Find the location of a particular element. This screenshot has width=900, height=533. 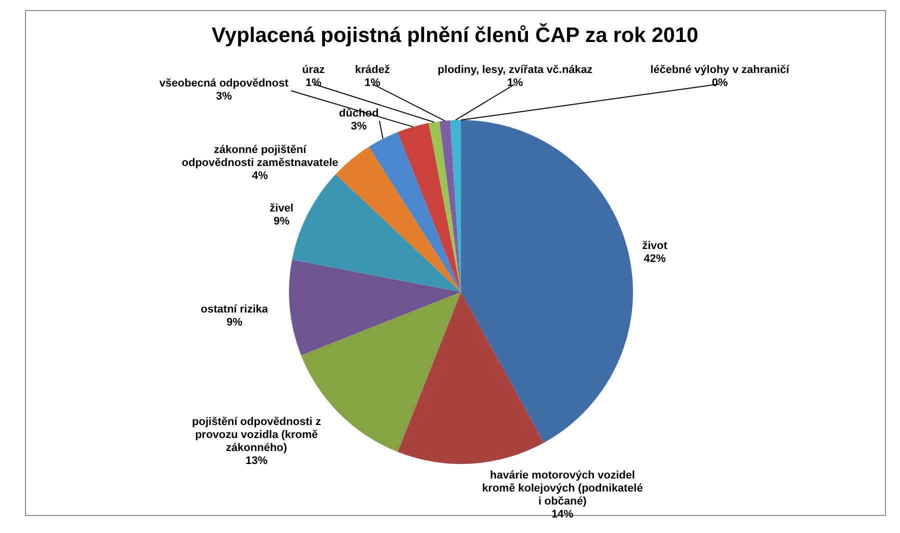

category-label: léčebné výlohy v zahraničí is located at coordinates (720, 70).